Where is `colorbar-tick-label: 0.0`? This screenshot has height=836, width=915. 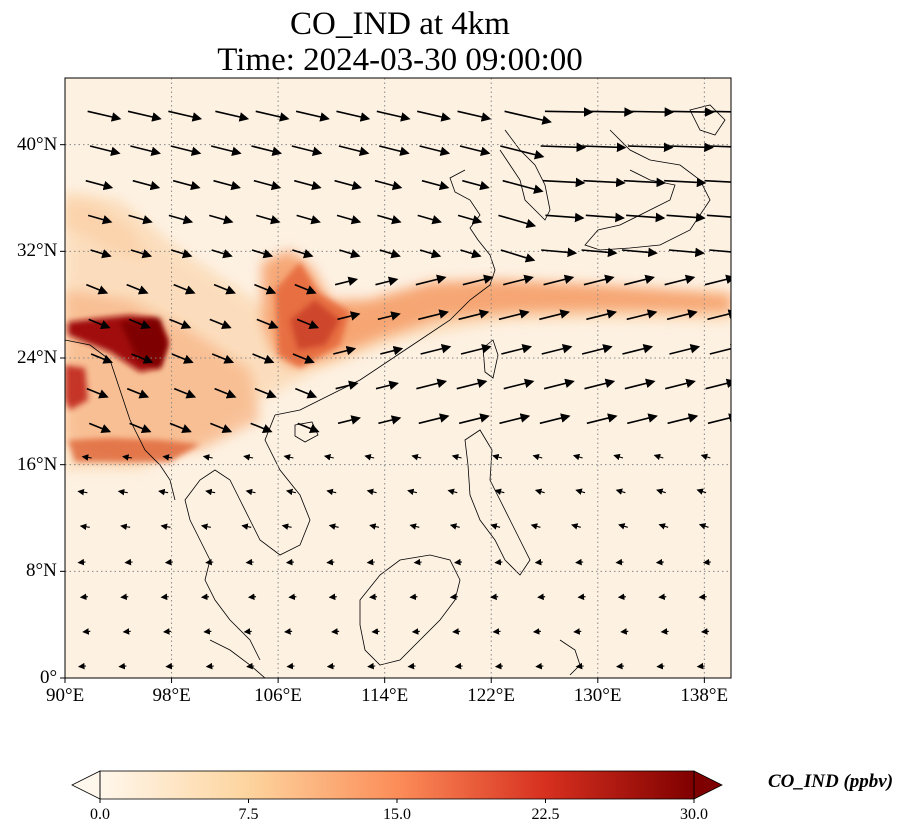 colorbar-tick-label: 0.0 is located at coordinates (100, 814).